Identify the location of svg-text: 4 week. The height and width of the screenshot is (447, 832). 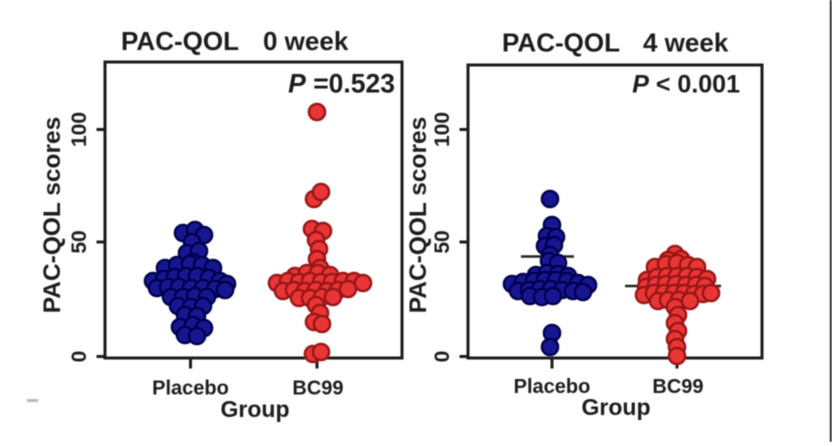
(686, 43).